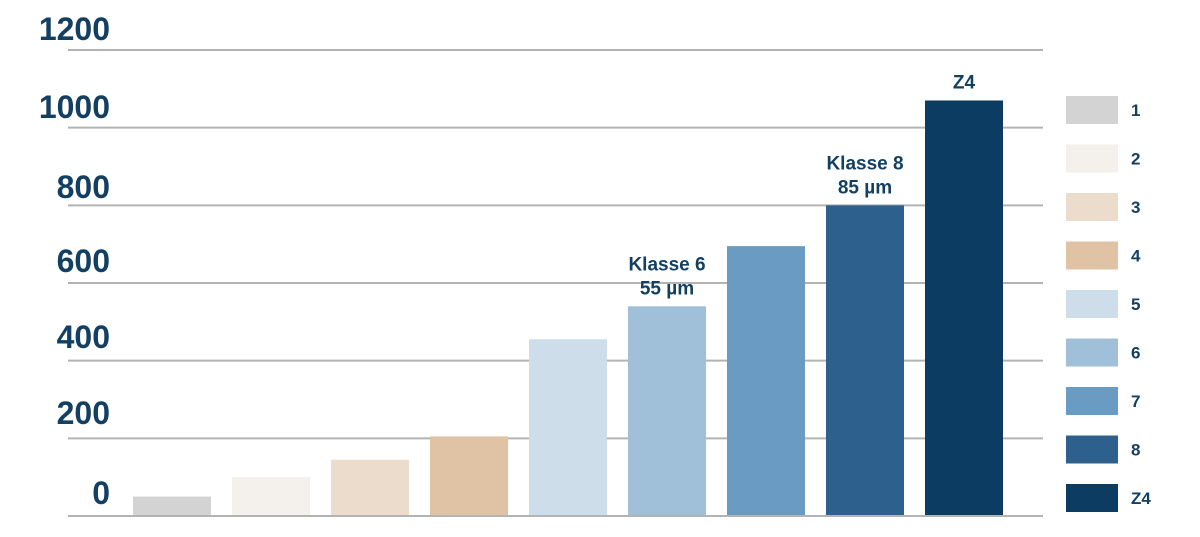 Image resolution: width=1200 pixels, height=537 pixels. I want to click on legend-label-7: 7, so click(1135, 401).